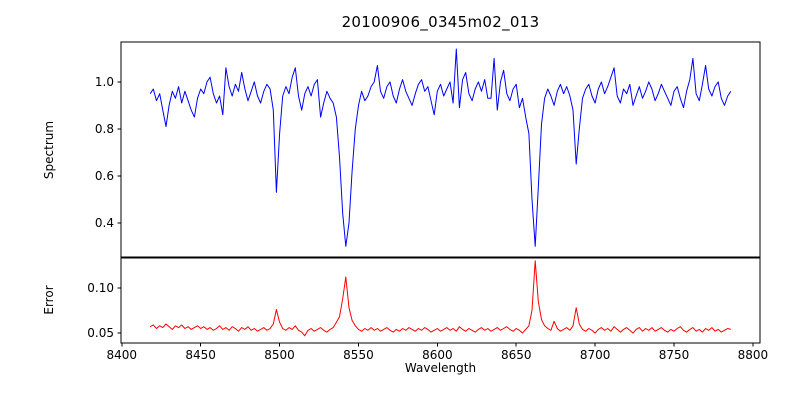 Image resolution: width=800 pixels, height=400 pixels. What do you see at coordinates (49, 300) in the screenshot?
I see `y-axis-label-error: Error` at bounding box center [49, 300].